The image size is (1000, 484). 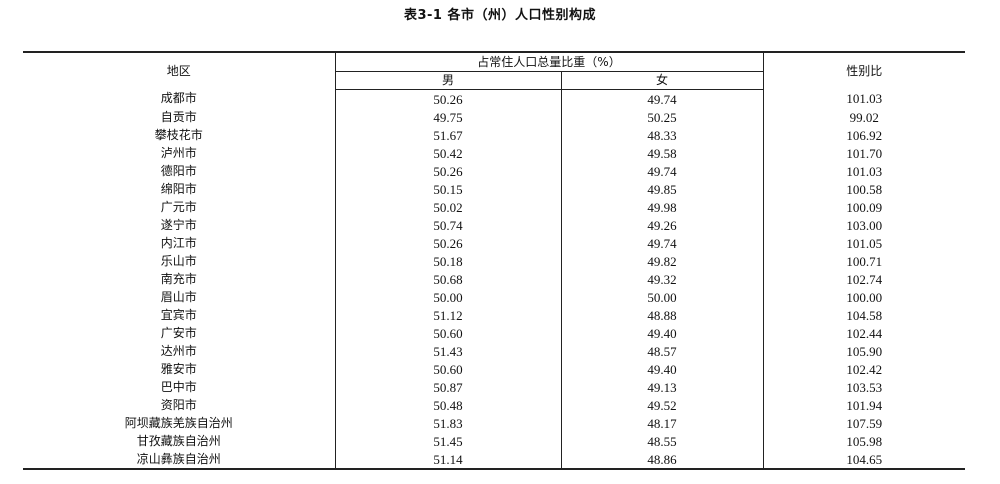 I want to click on female-share-cell: 50.25, so click(x=662, y=117).